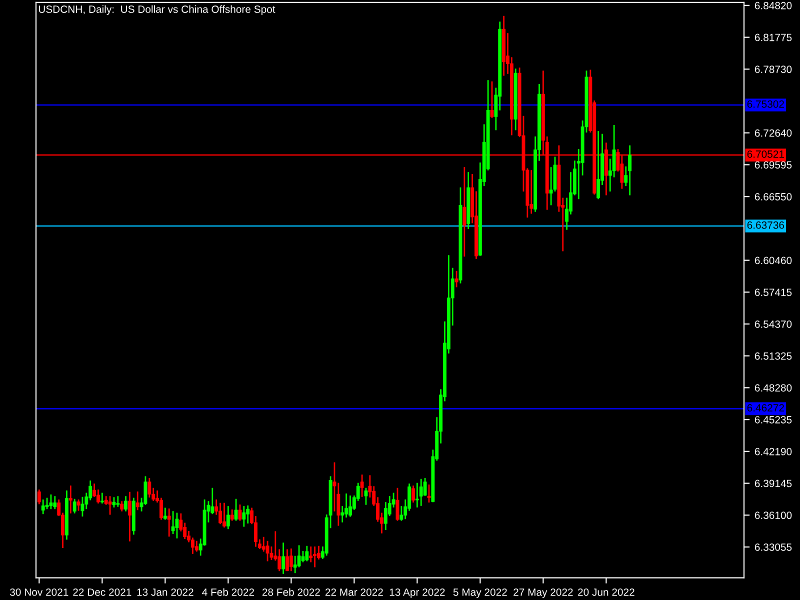  Describe the element at coordinates (765, 408) in the screenshot. I see `ref-line-label: 6.46272` at that location.